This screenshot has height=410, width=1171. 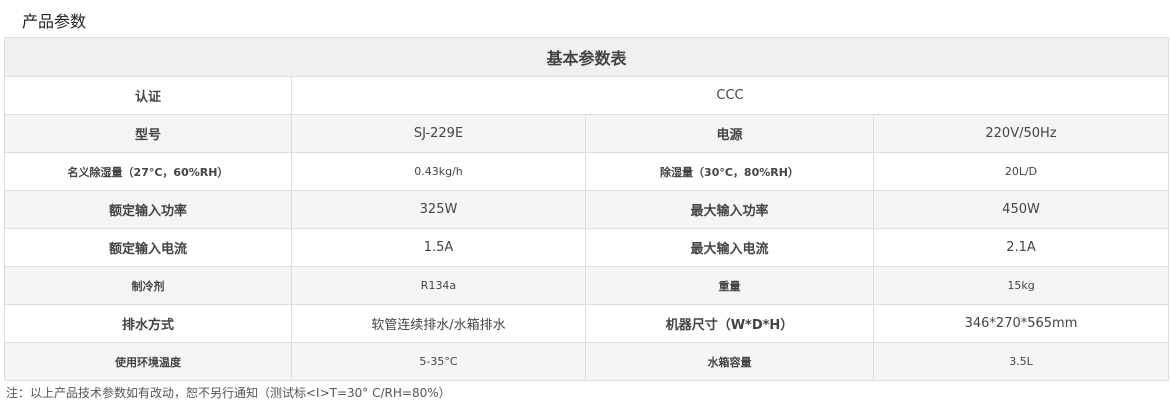 I want to click on spec-value: 0.43kg/h, so click(x=438, y=171).